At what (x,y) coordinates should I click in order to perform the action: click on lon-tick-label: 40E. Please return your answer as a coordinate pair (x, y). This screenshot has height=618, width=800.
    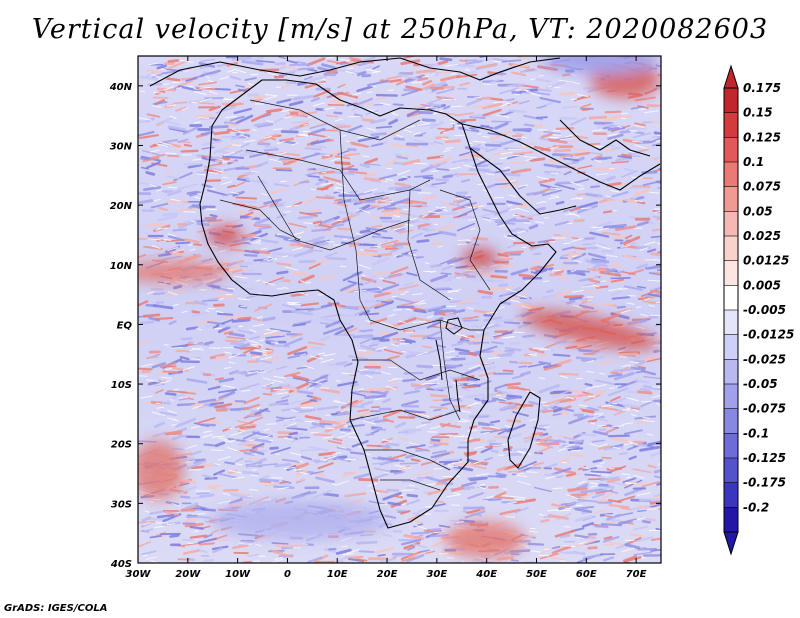
    Looking at the image, I should click on (486, 574).